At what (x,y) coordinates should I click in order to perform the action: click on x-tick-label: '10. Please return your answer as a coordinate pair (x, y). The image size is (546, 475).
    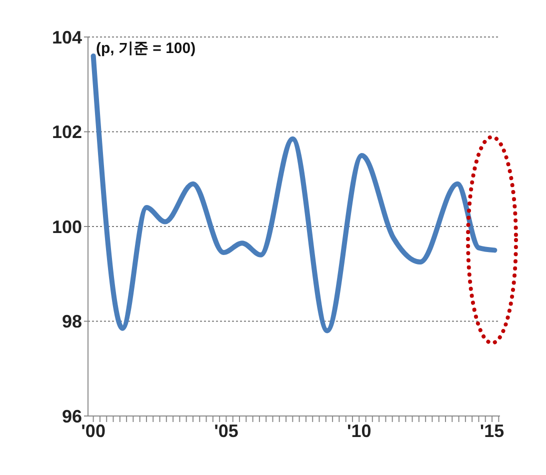
    Looking at the image, I should click on (359, 430).